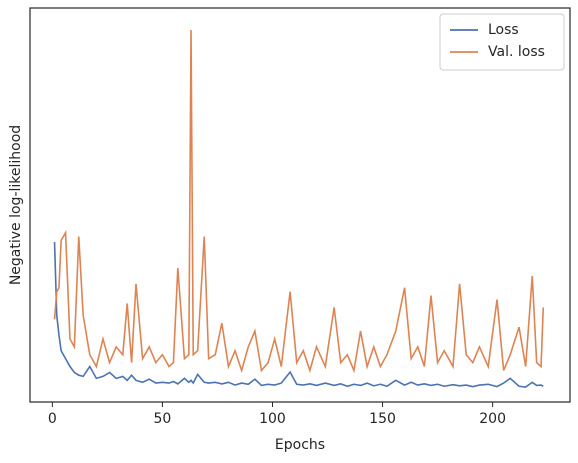 This screenshot has width=578, height=463. I want to click on x-axis-label: Epochs, so click(300, 445).